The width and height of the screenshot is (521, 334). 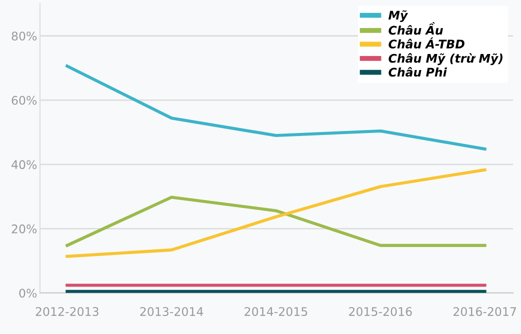 I want to click on legend-label: Châu Phi, so click(x=418, y=72).